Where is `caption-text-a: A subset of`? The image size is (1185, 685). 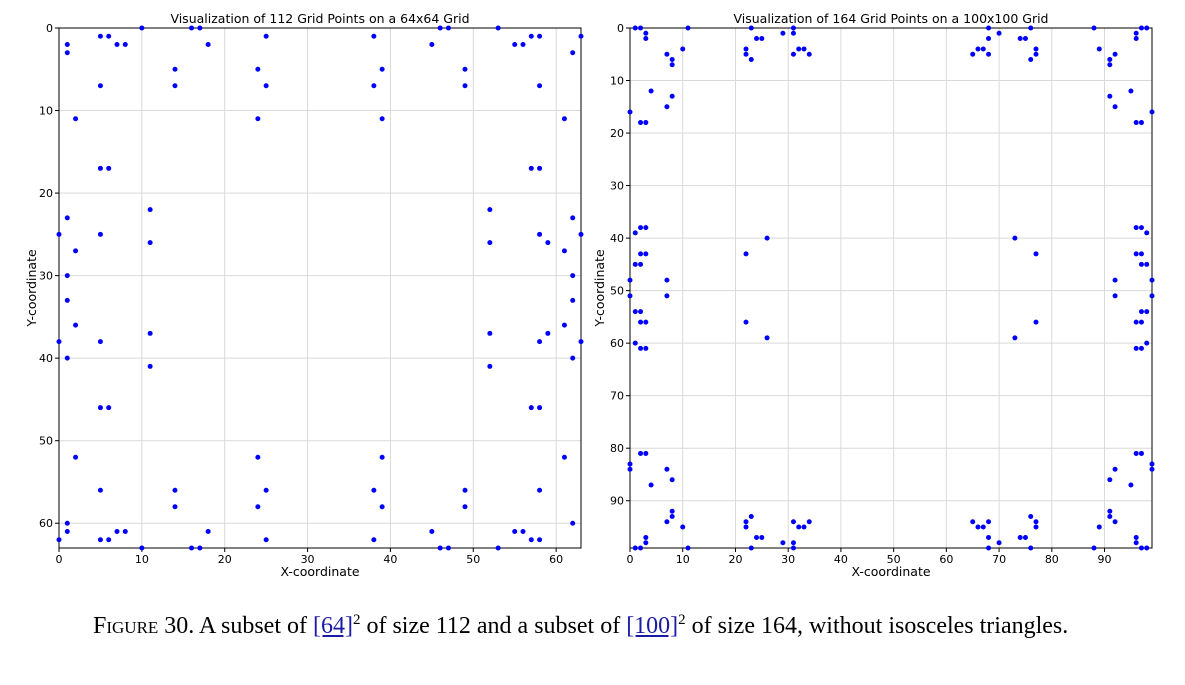 caption-text-a: A subset of is located at coordinates (255, 626).